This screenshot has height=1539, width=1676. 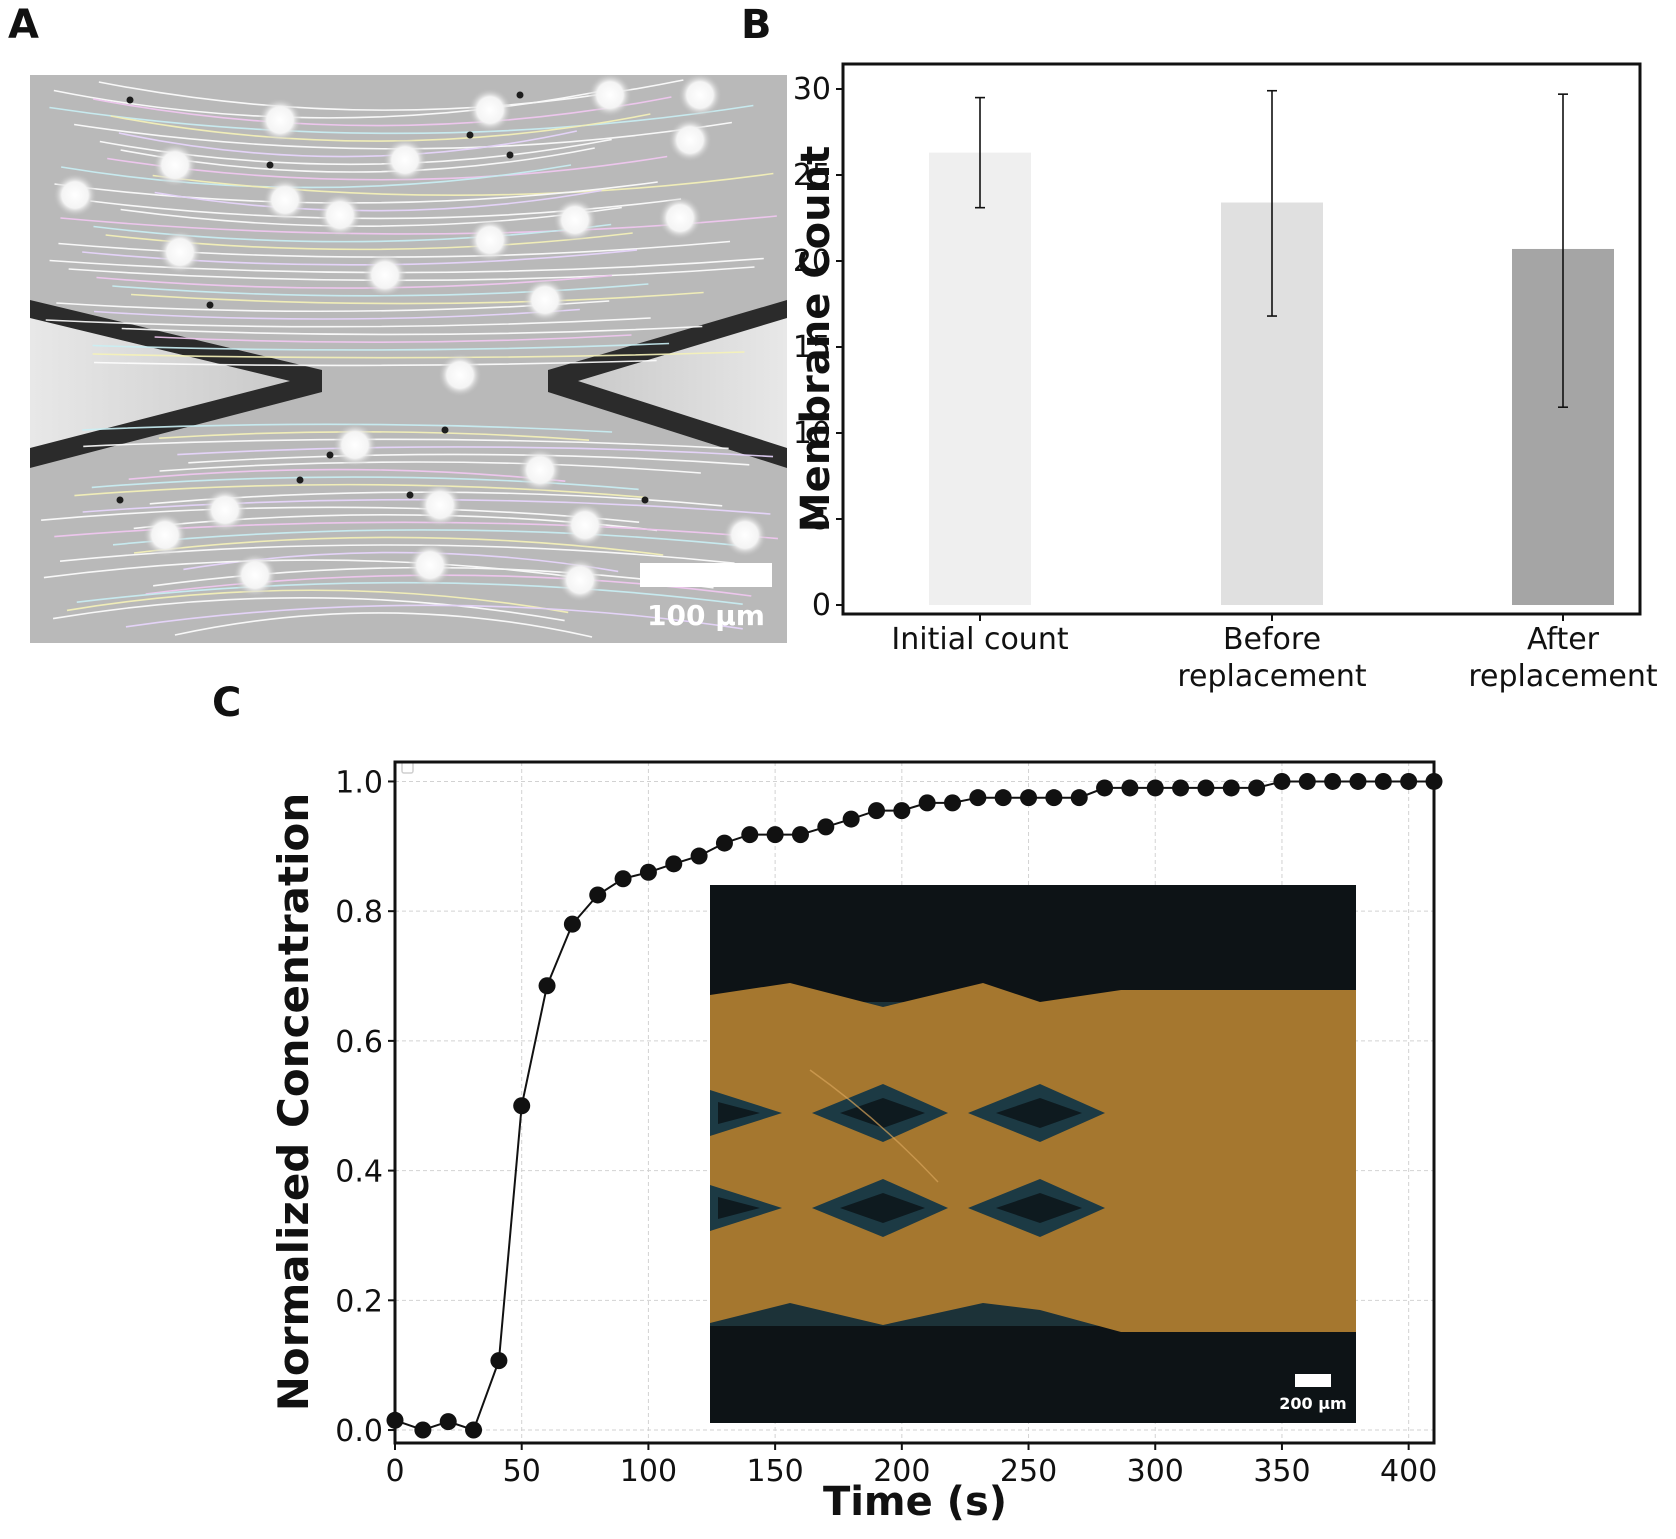 What do you see at coordinates (1408, 1471) in the screenshot?
I see `x-tick-label: 400` at bounding box center [1408, 1471].